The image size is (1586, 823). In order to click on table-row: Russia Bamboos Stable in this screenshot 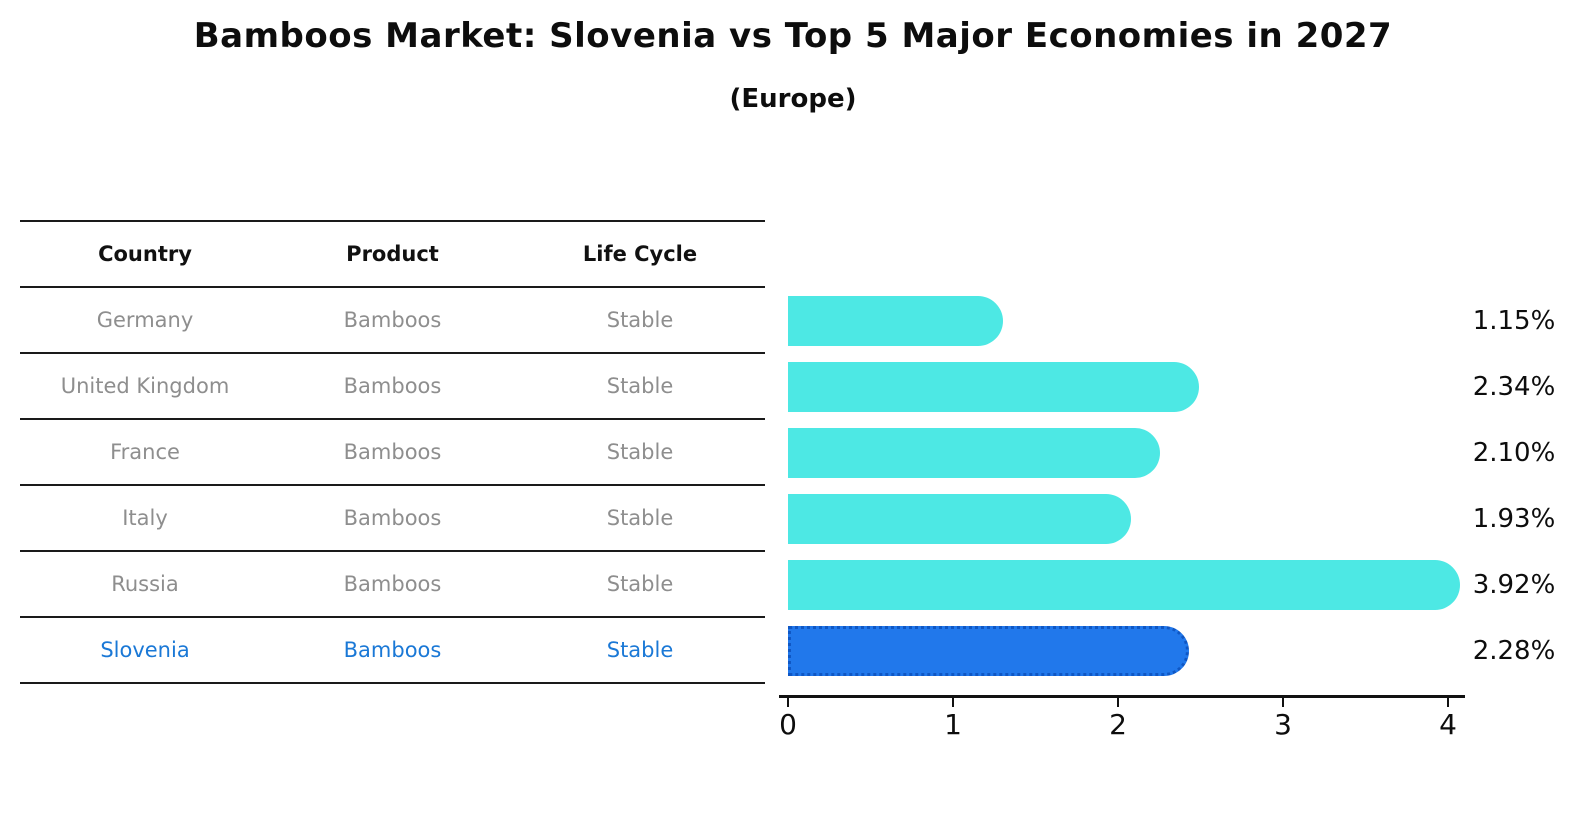, I will do `click(392, 584)`.